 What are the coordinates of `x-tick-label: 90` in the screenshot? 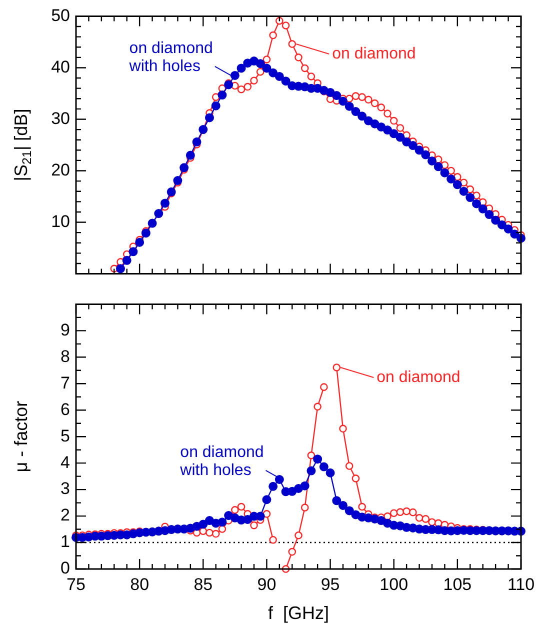 It's located at (266, 584).